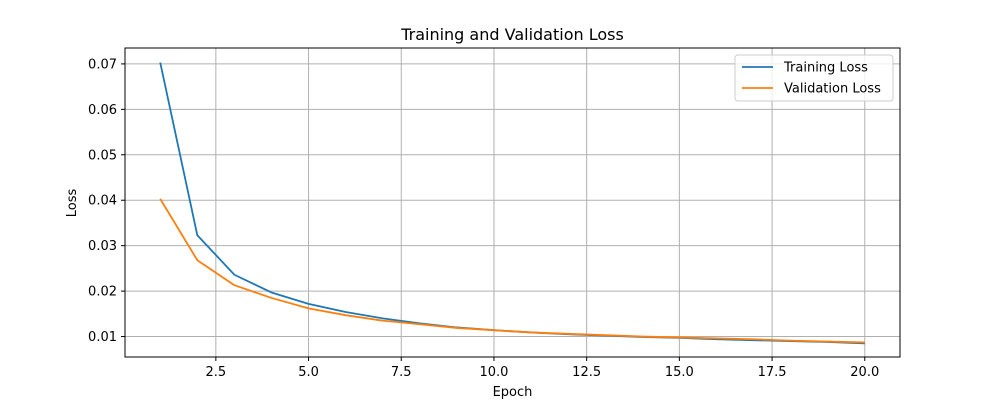 The height and width of the screenshot is (400, 1000). I want to click on y-tick-label: 0.04, so click(102, 201).